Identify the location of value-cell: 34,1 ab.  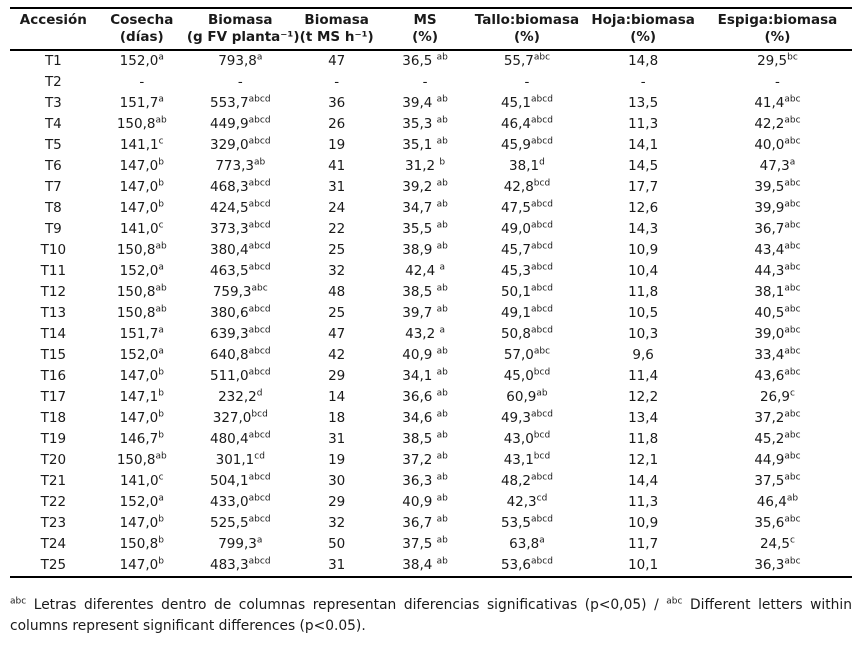
(425, 375).